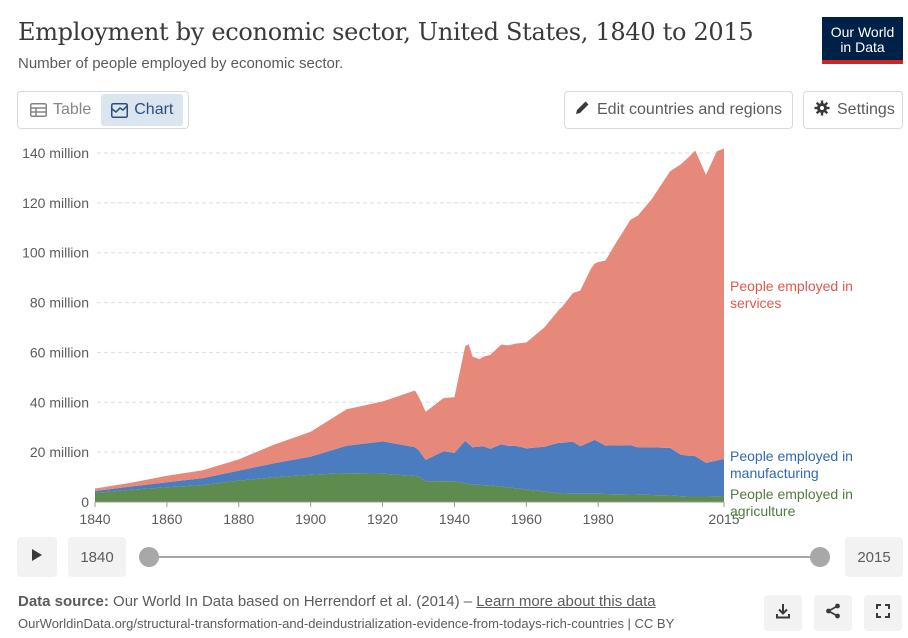 This screenshot has height=638, width=908. I want to click on y-tick-label: 120 million, so click(55, 203).